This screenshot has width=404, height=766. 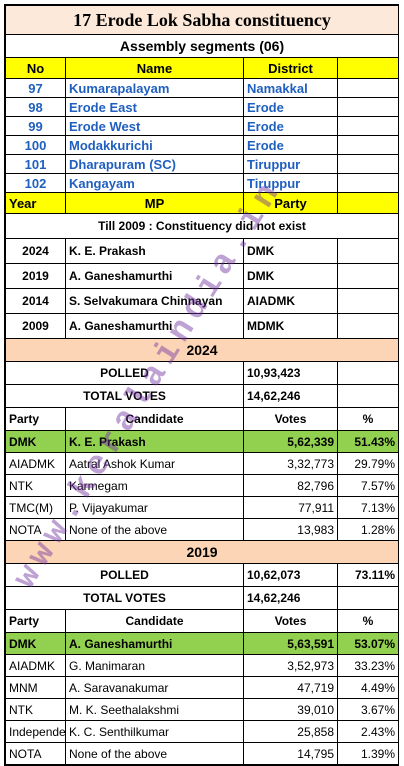 What do you see at coordinates (290, 643) in the screenshot?
I see `result-votes: 5,63,591` at bounding box center [290, 643].